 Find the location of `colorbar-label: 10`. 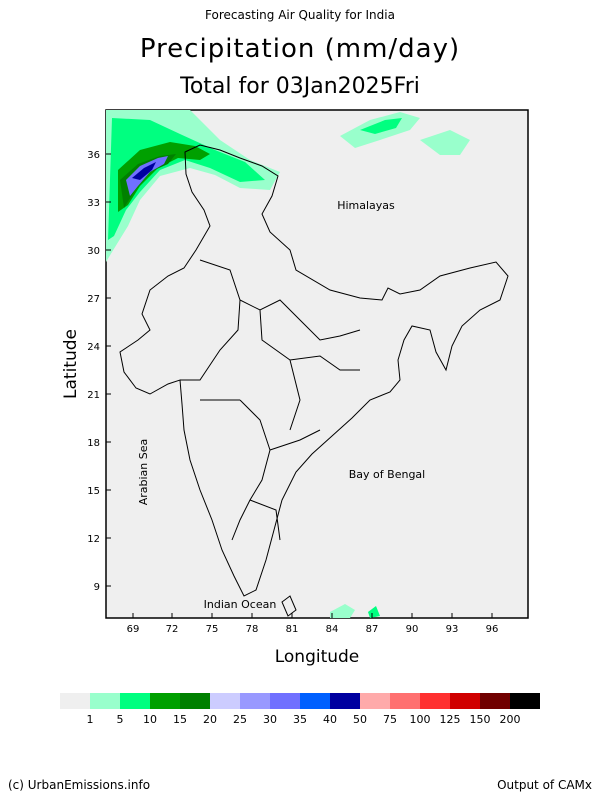

colorbar-label: 10 is located at coordinates (150, 719).